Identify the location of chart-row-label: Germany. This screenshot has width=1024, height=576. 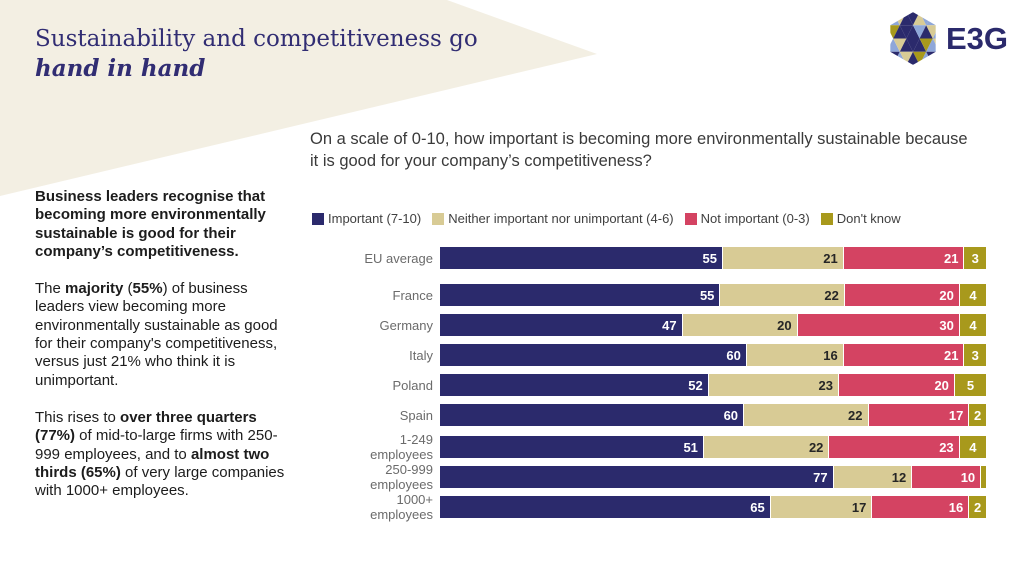
(406, 325).